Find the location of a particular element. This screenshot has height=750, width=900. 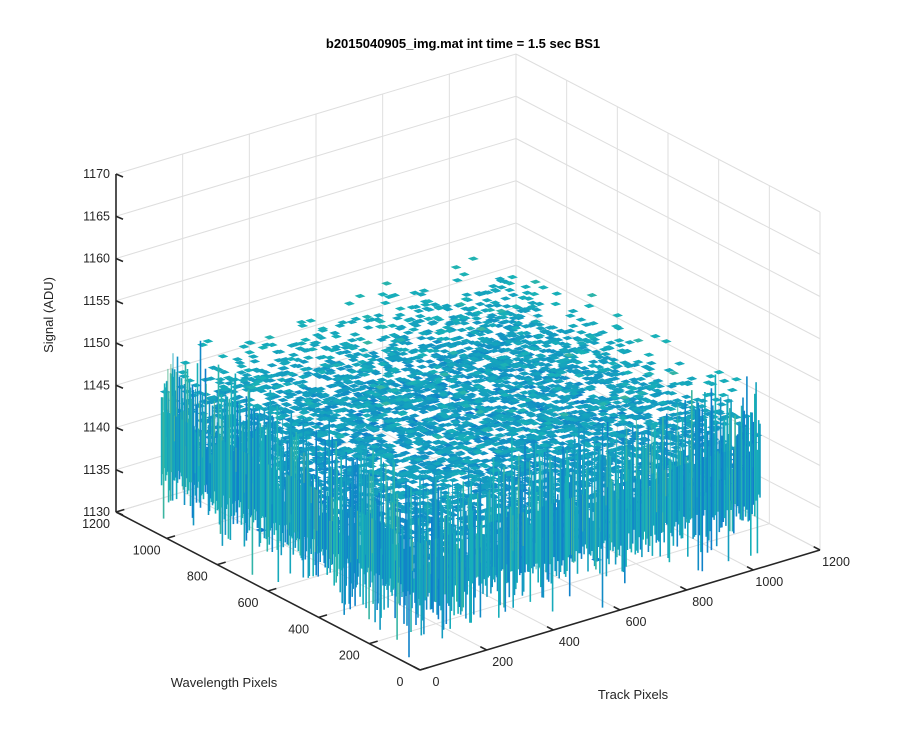

y-tick-label: 1200 is located at coordinates (96, 524).